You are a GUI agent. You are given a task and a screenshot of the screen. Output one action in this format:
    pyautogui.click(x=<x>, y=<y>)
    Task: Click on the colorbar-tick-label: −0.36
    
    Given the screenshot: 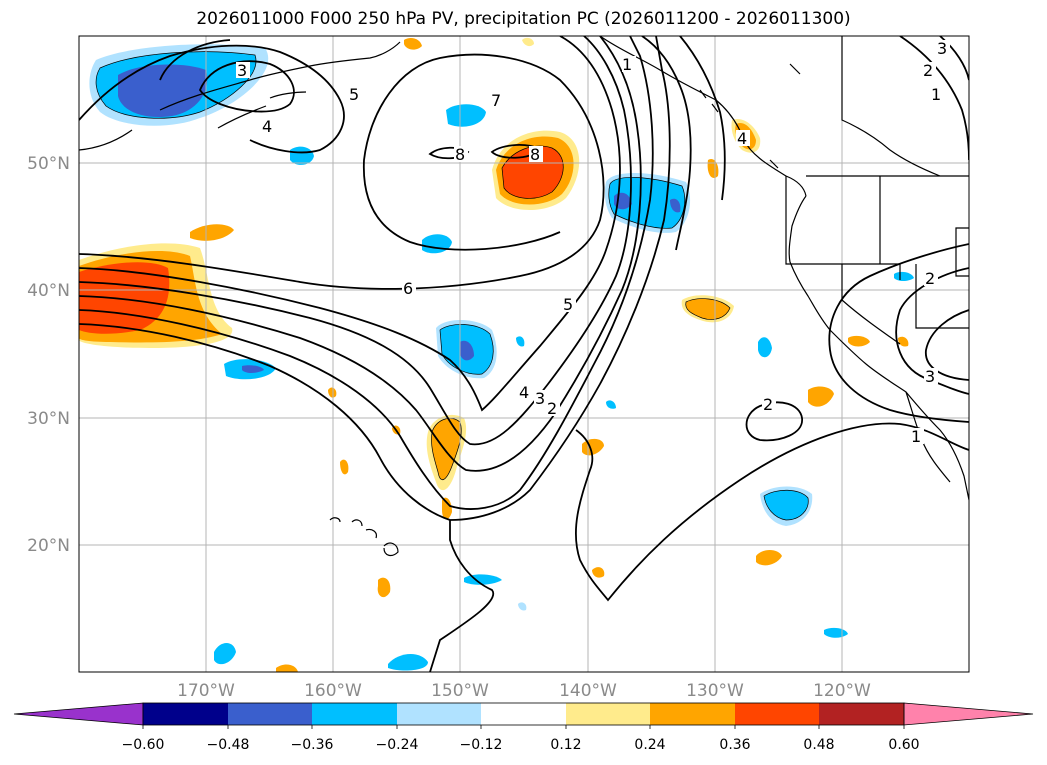 What is the action you would take?
    pyautogui.click(x=312, y=745)
    